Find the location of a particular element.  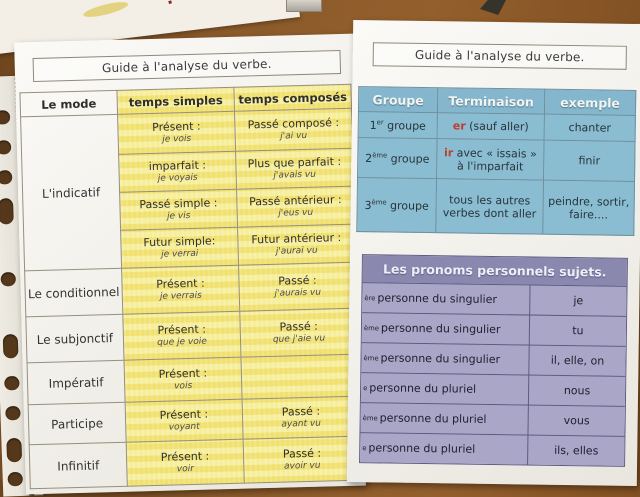

group-ending: tous les autres verbes dont aller is located at coordinates (490, 206).